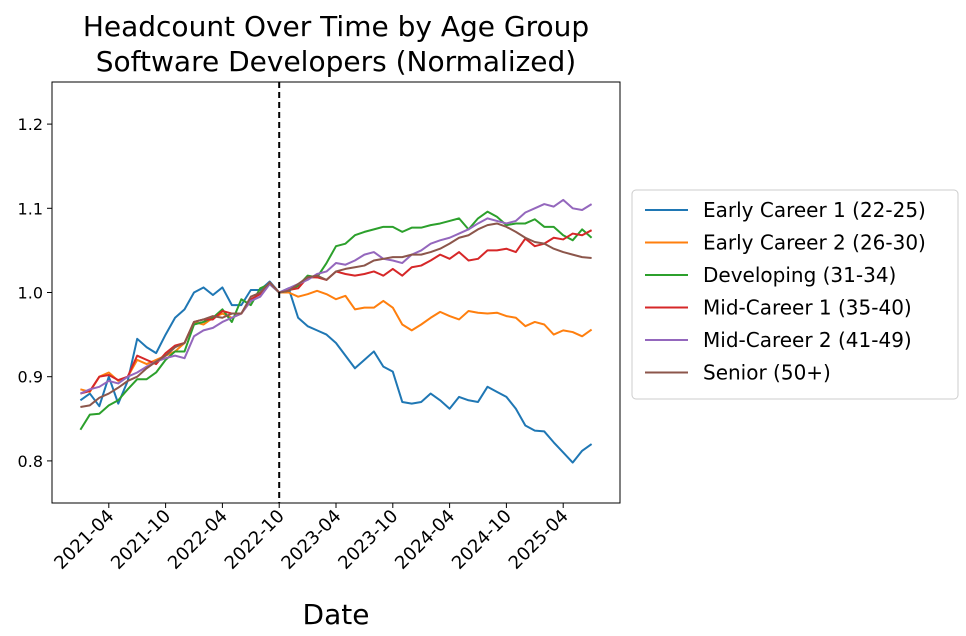 The image size is (966, 636). Describe the element at coordinates (30, 461) in the screenshot. I see `y-tick-label: 0.8` at that location.